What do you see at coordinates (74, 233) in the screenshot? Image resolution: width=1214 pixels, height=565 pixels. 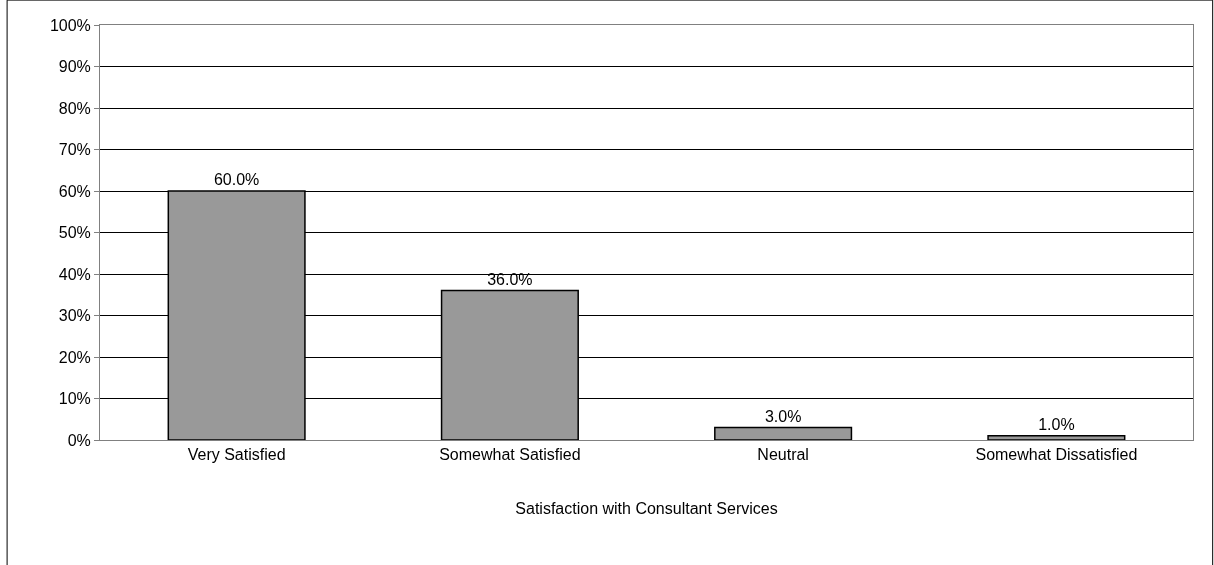 I see `y-tick-label: 50%` at bounding box center [74, 233].